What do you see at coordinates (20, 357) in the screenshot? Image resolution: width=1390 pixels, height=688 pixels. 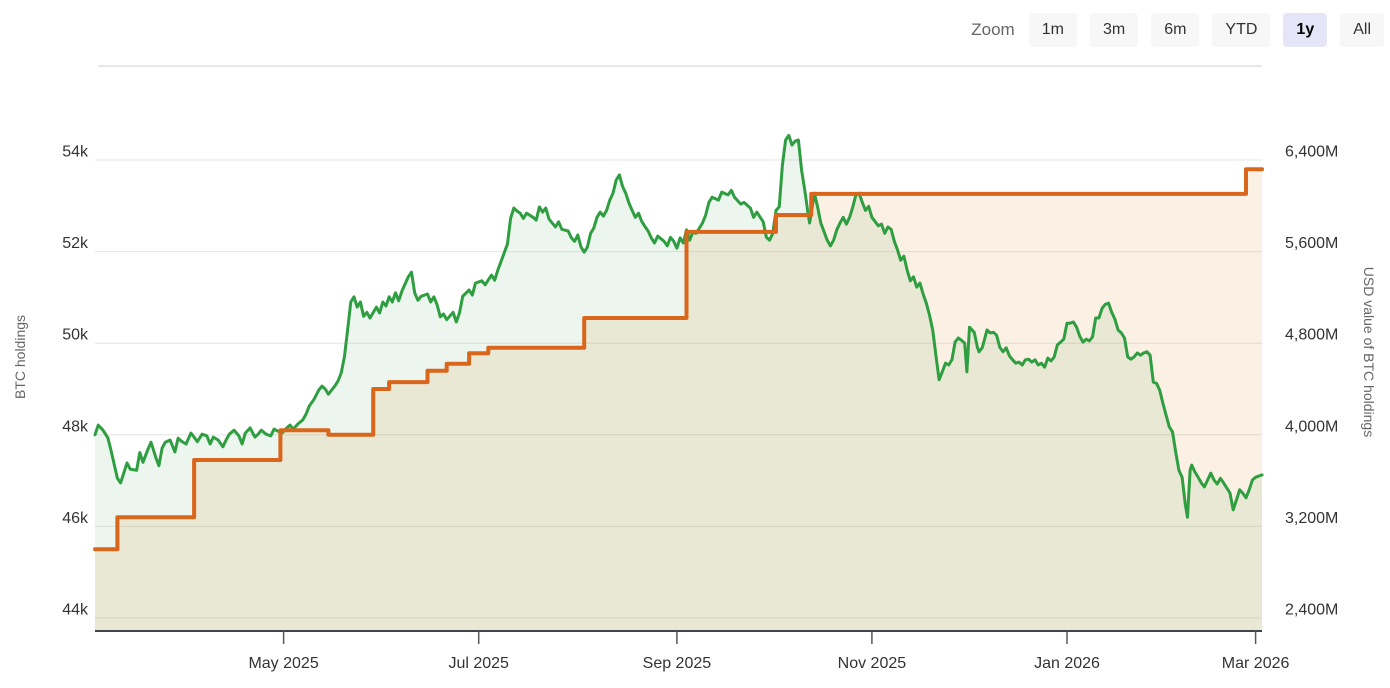 I see `left-axis-title: BTC holdings` at bounding box center [20, 357].